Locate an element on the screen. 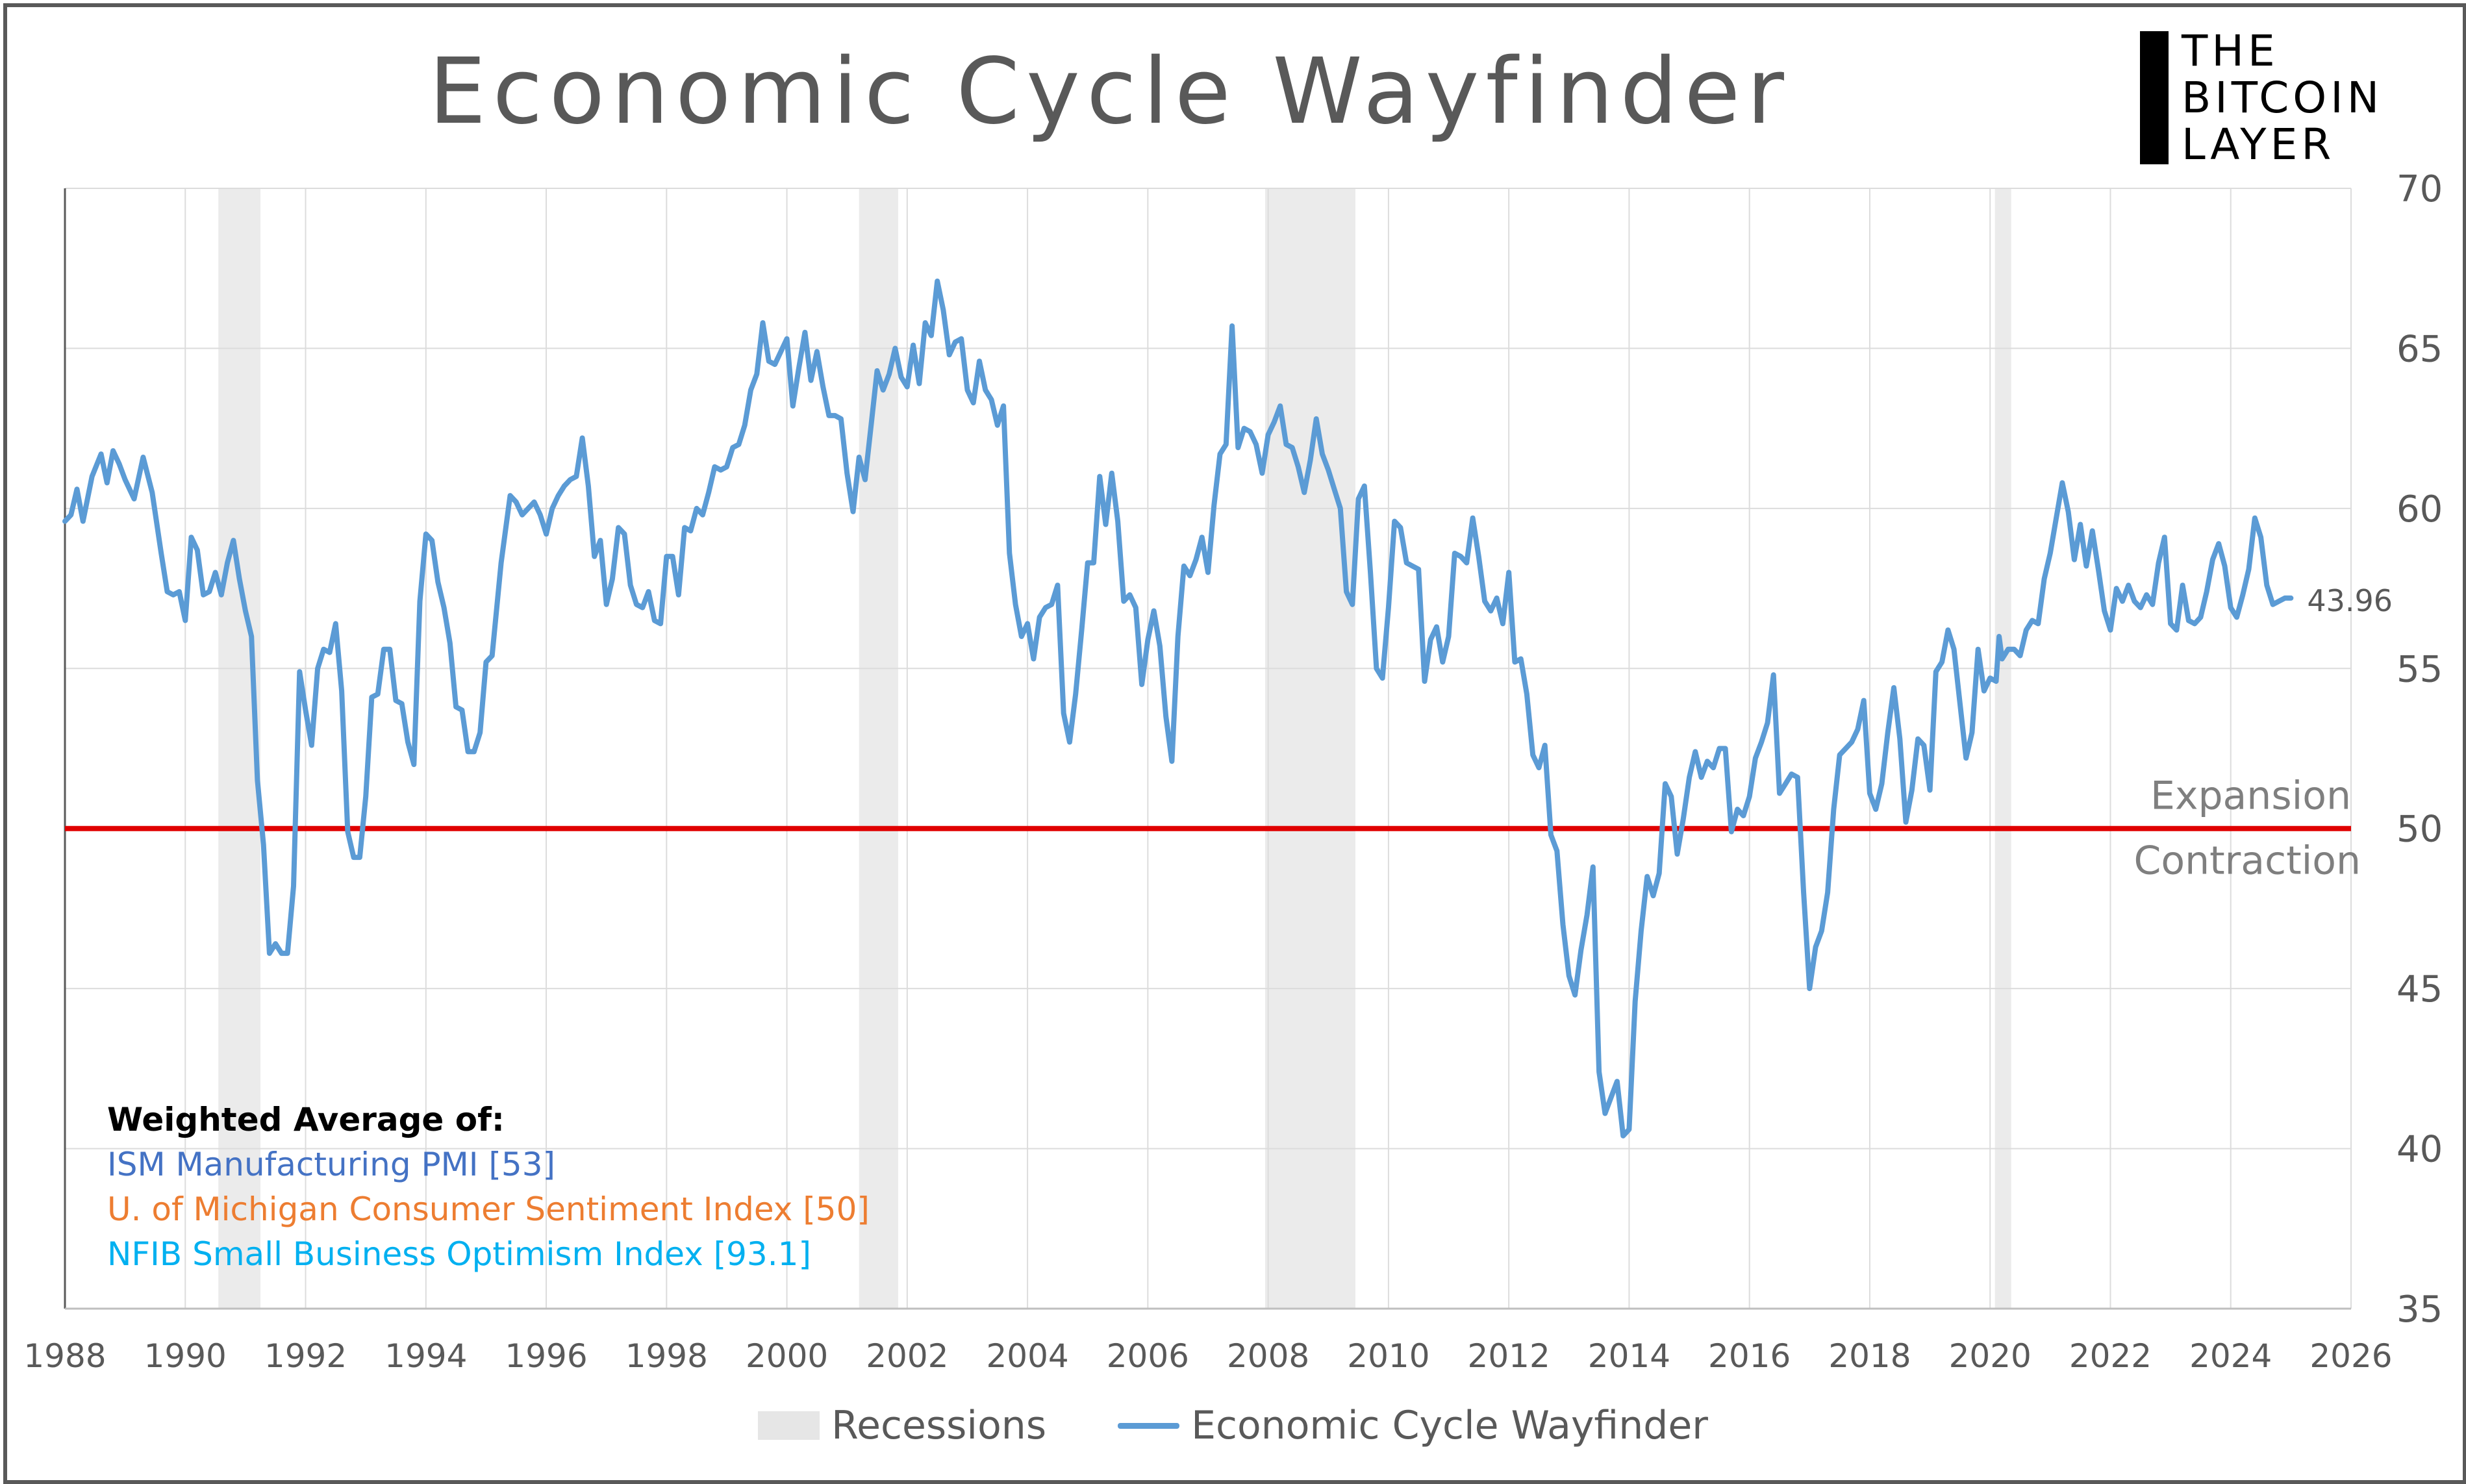  recession-swatch is located at coordinates (789, 1426).